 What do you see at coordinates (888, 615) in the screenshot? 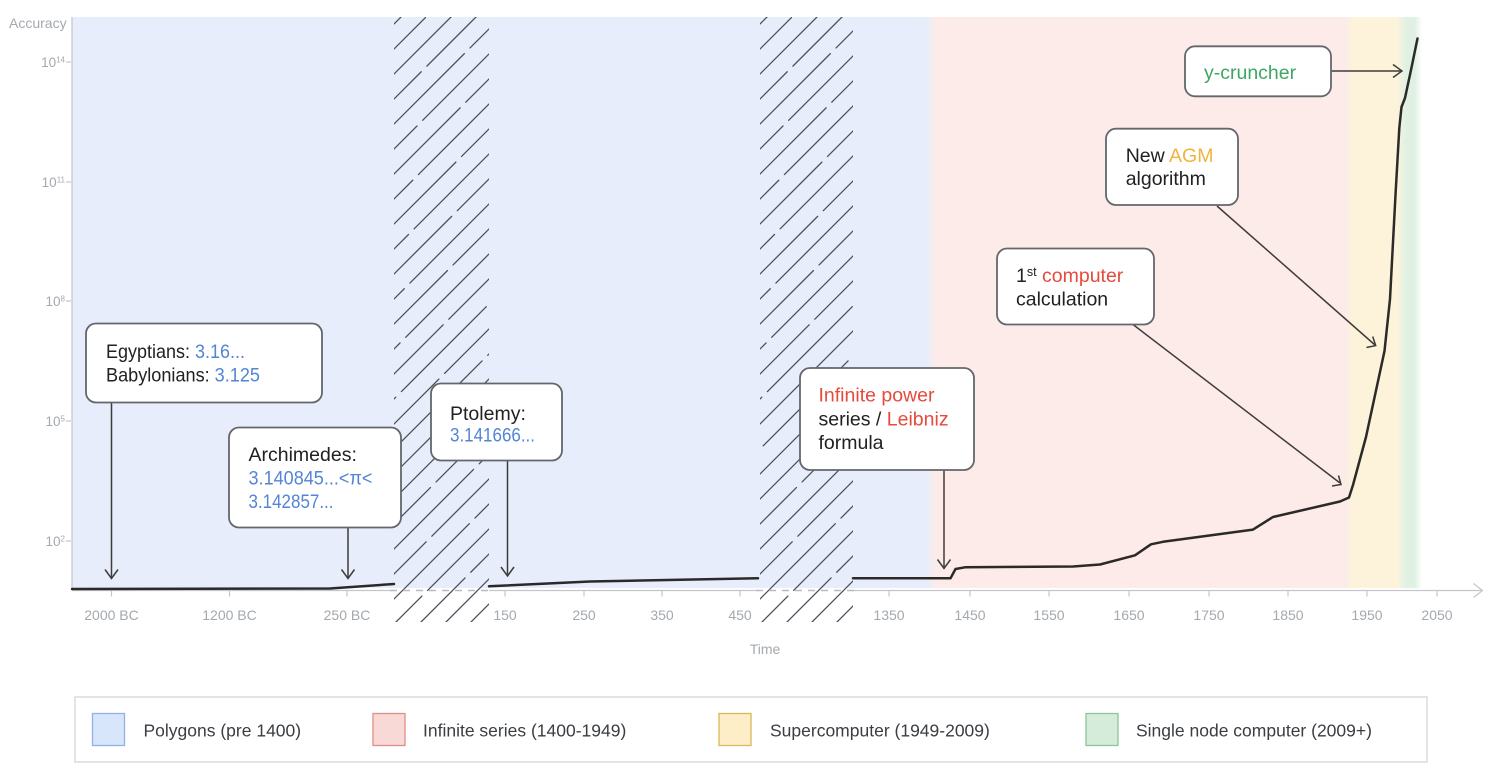
I see `svg-text: 1350` at bounding box center [888, 615].